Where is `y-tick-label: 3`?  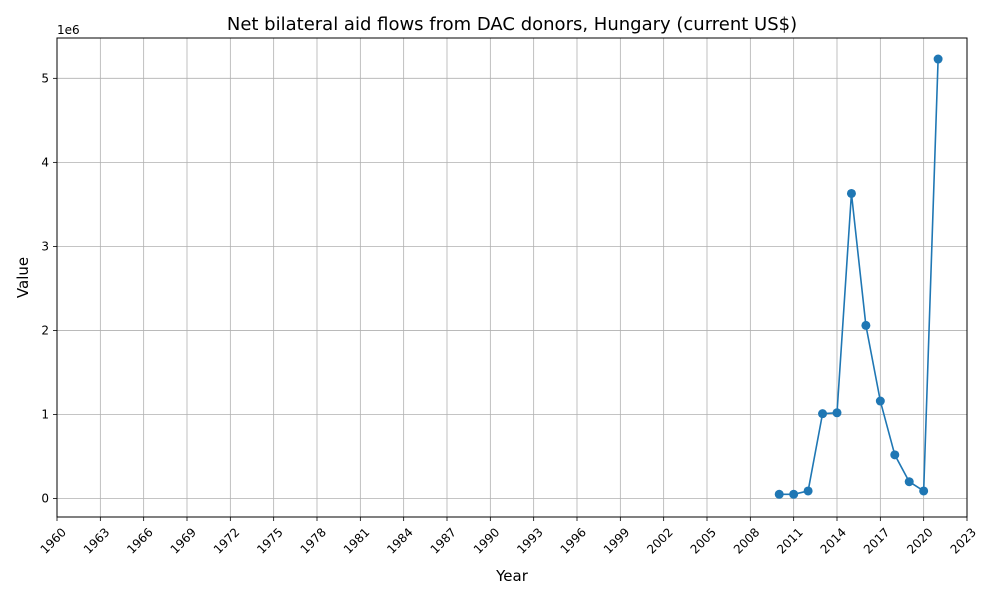
y-tick-label: 3 is located at coordinates (45, 246).